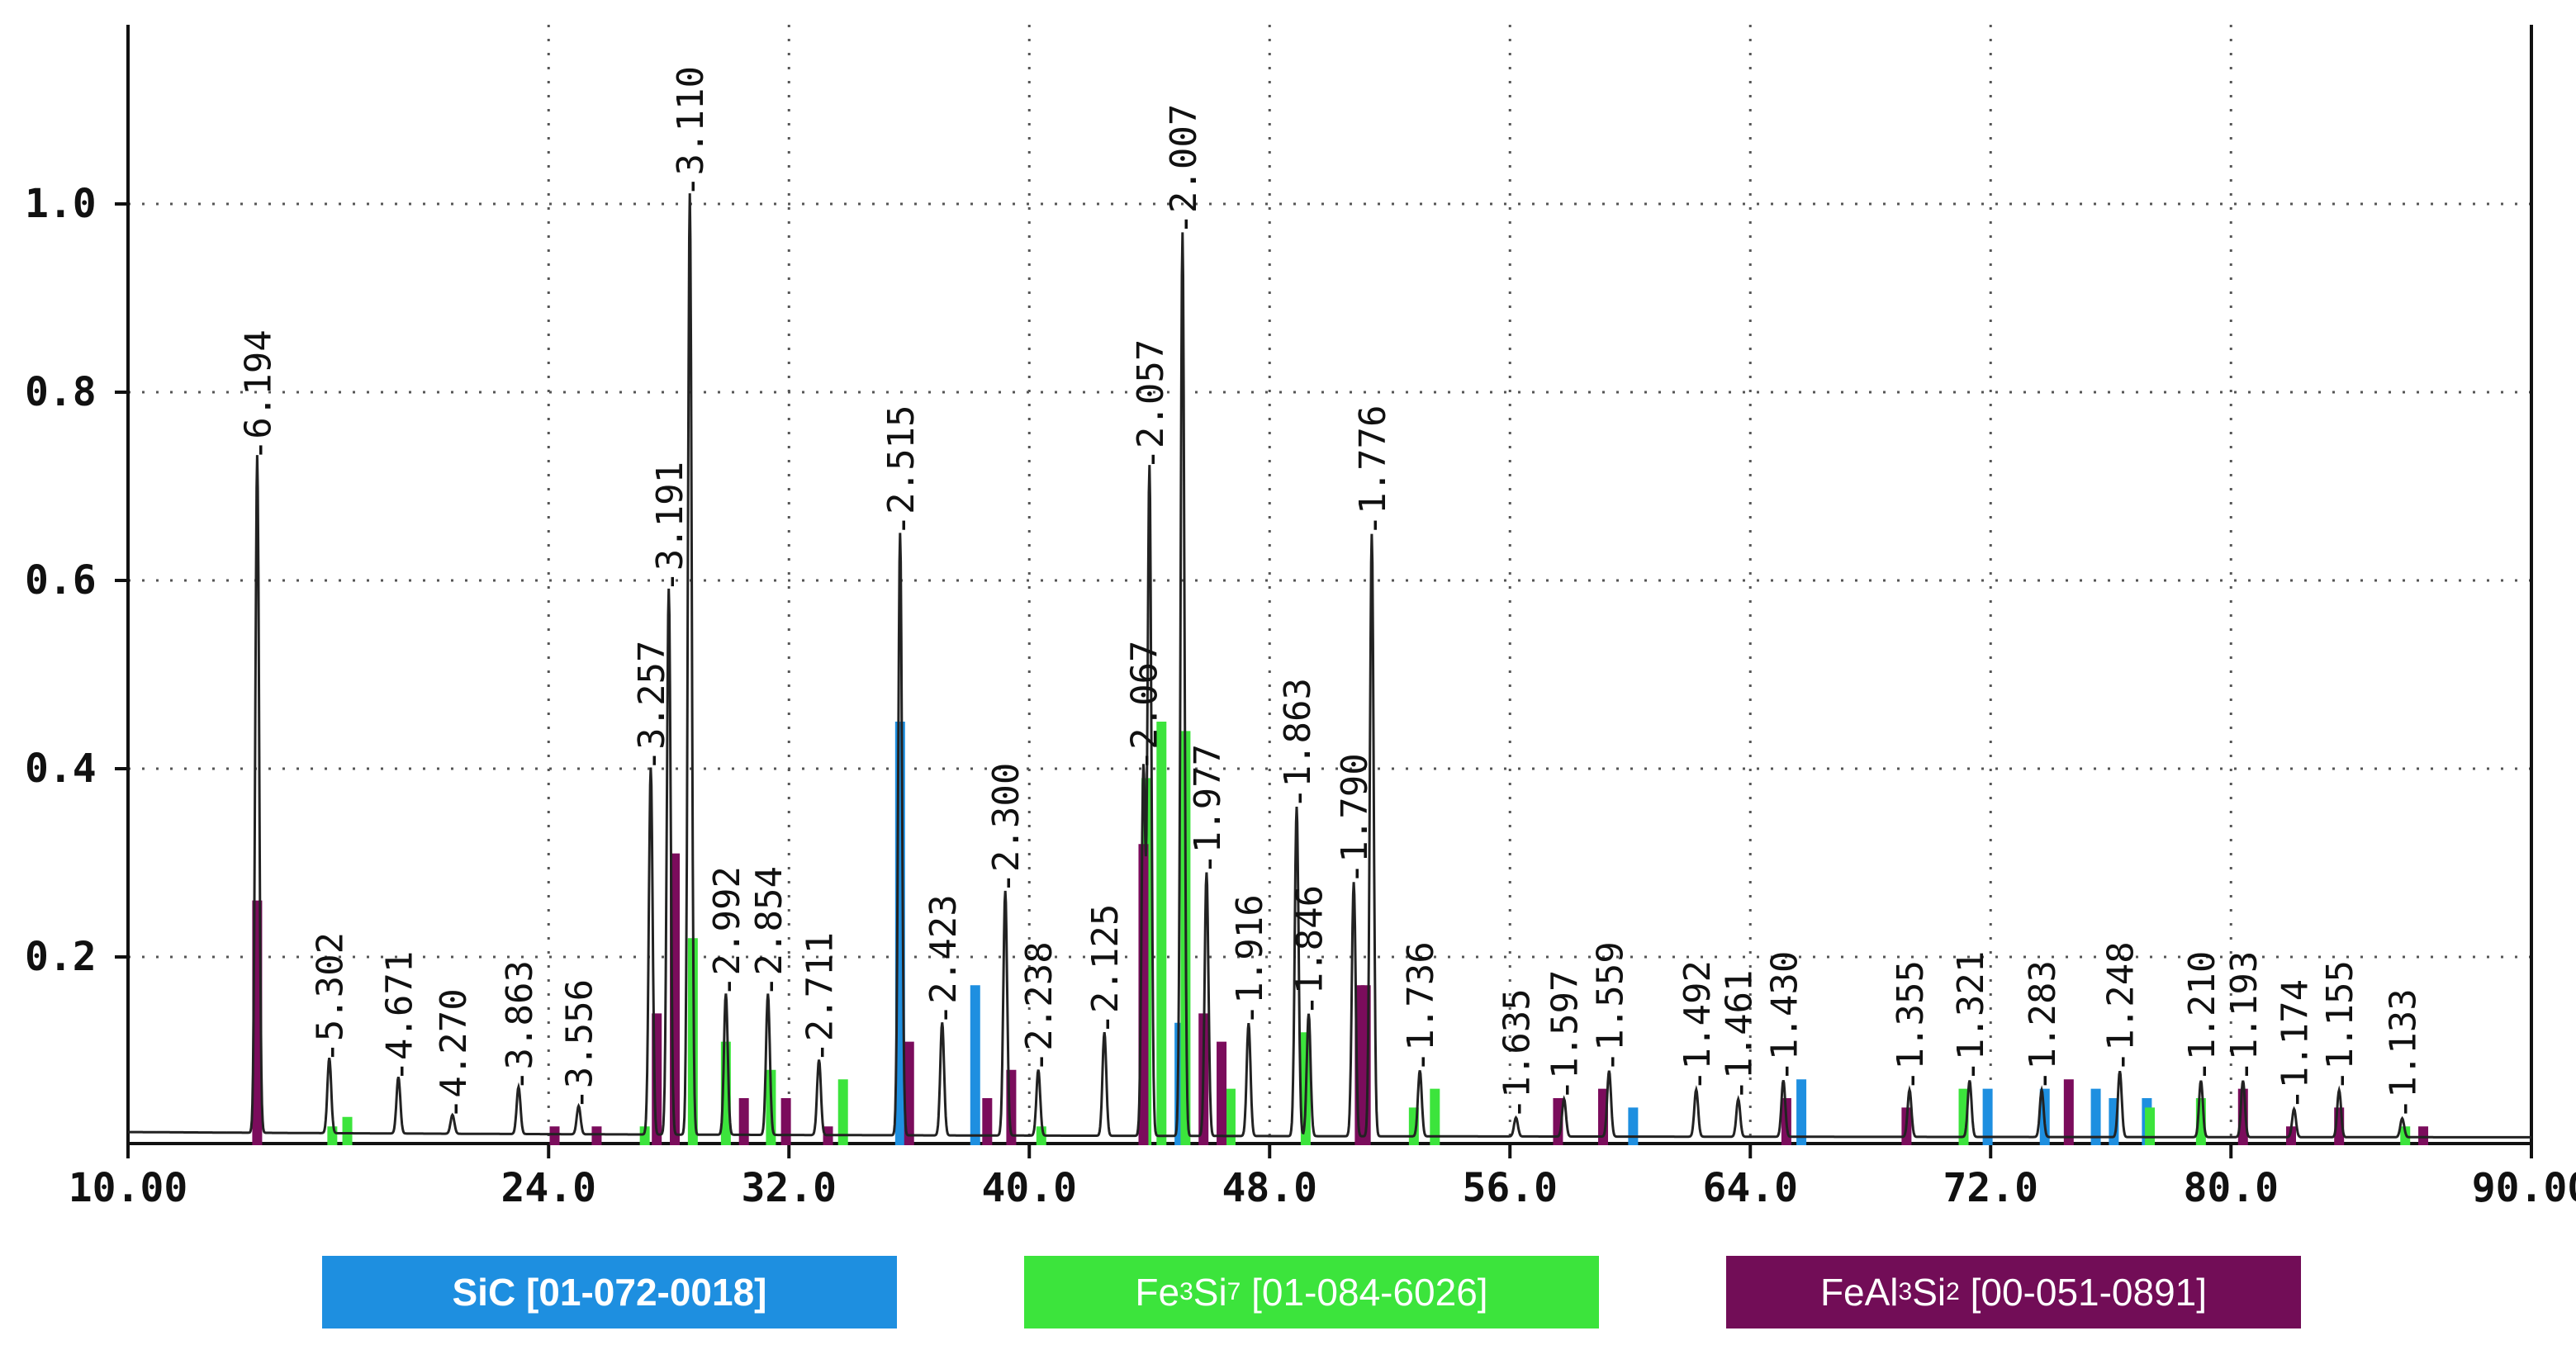 The height and width of the screenshot is (1364, 2576). I want to click on peak-label: -2.992, so click(727, 931).